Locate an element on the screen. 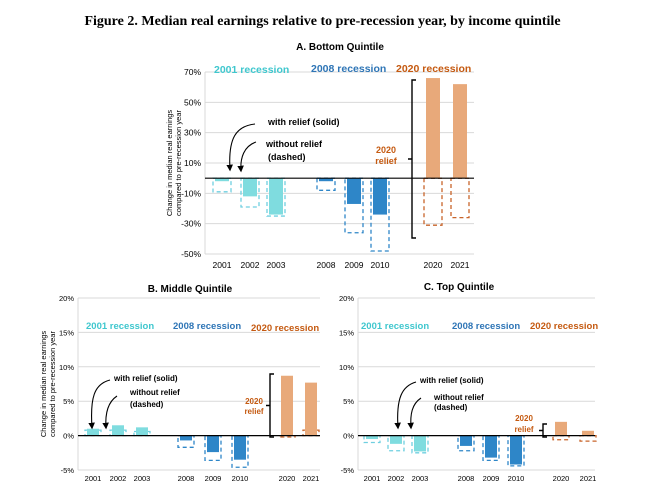 The height and width of the screenshot is (494, 645). y-tick-label: -30% is located at coordinates (191, 224).